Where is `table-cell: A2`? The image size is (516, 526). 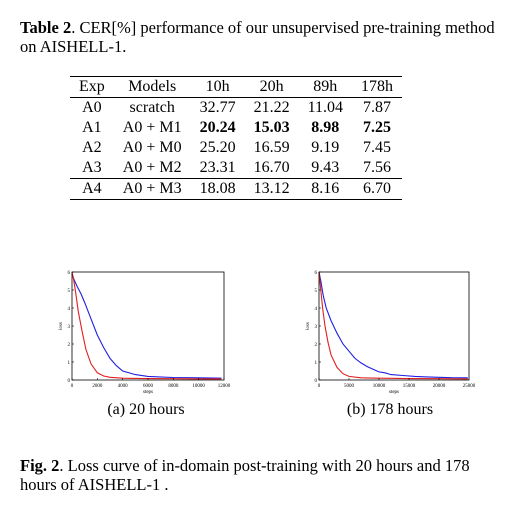
table-cell: A2 is located at coordinates (92, 147).